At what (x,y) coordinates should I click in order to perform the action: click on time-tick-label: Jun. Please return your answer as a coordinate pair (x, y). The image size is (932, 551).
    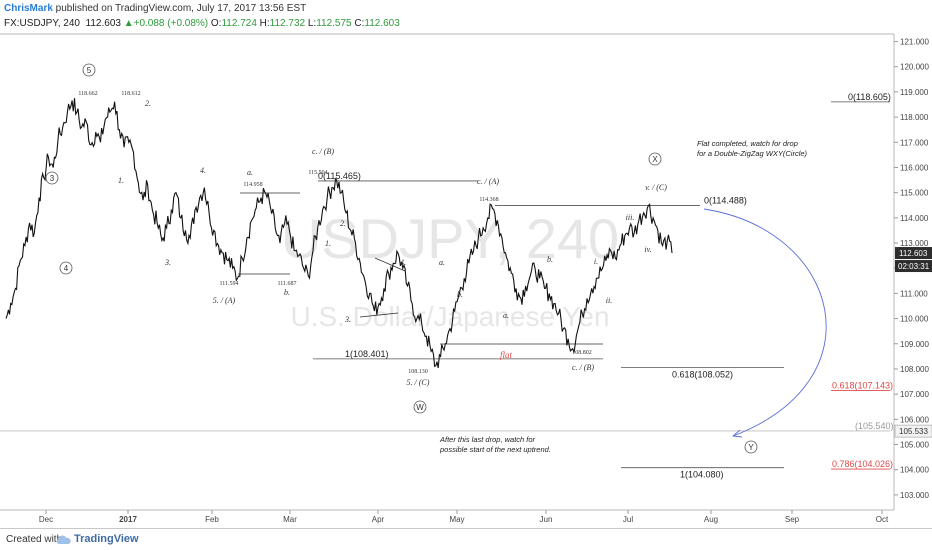
    Looking at the image, I should click on (546, 519).